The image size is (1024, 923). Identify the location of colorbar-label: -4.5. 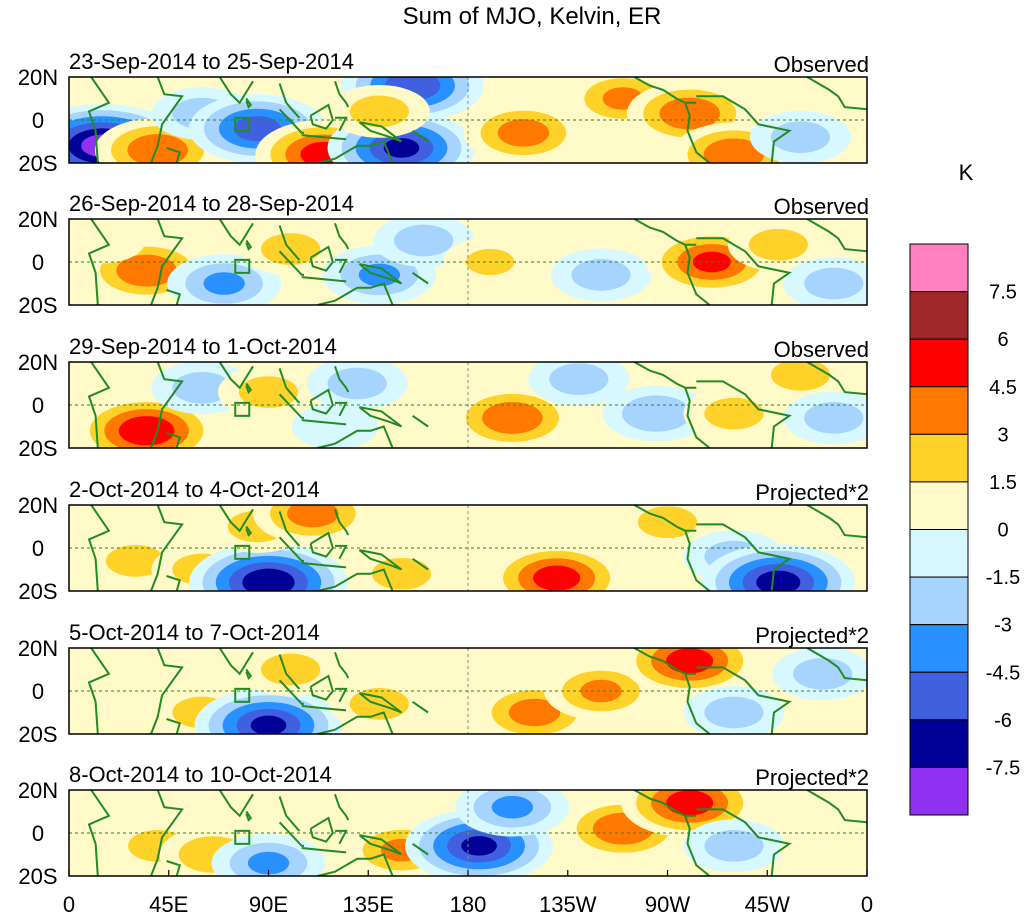
(1003, 673).